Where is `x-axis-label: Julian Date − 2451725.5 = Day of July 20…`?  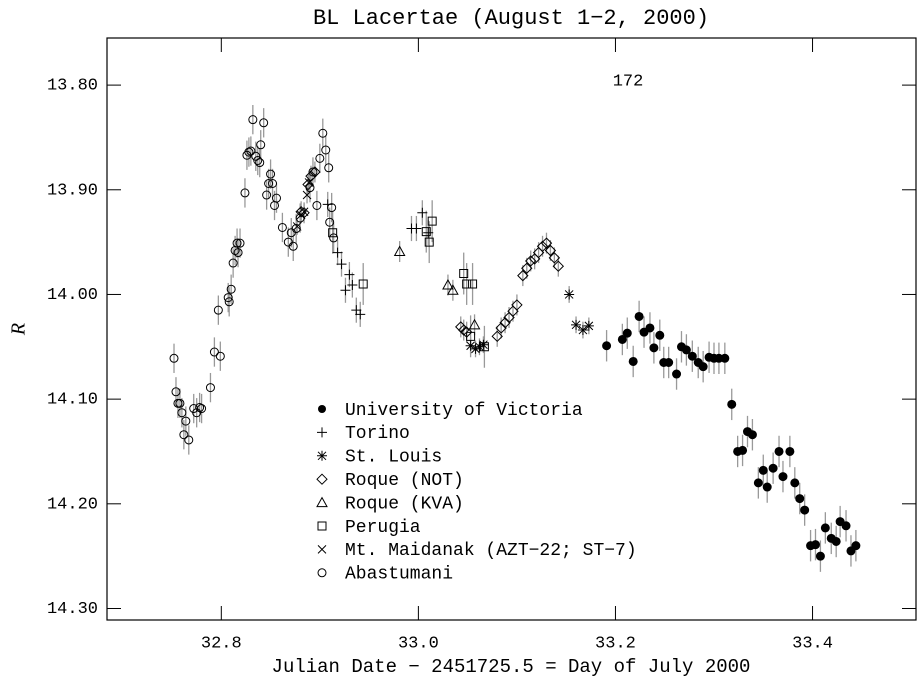 x-axis-label: Julian Date − 2451725.5 = Day of July 20… is located at coordinates (511, 667).